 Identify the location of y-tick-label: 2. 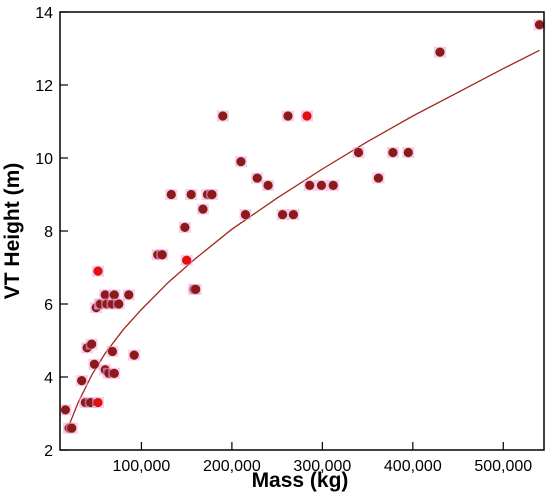
(48, 451).